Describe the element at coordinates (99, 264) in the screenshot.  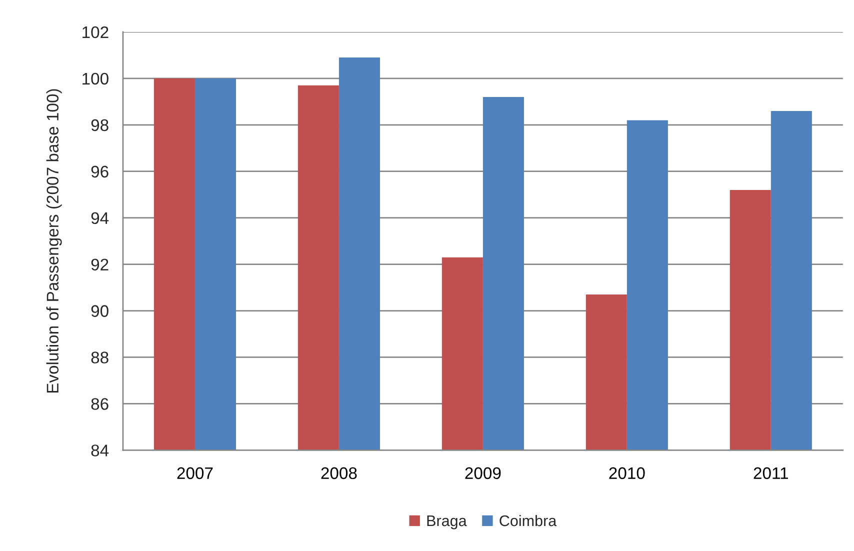
I see `y-tick-label: 92` at that location.